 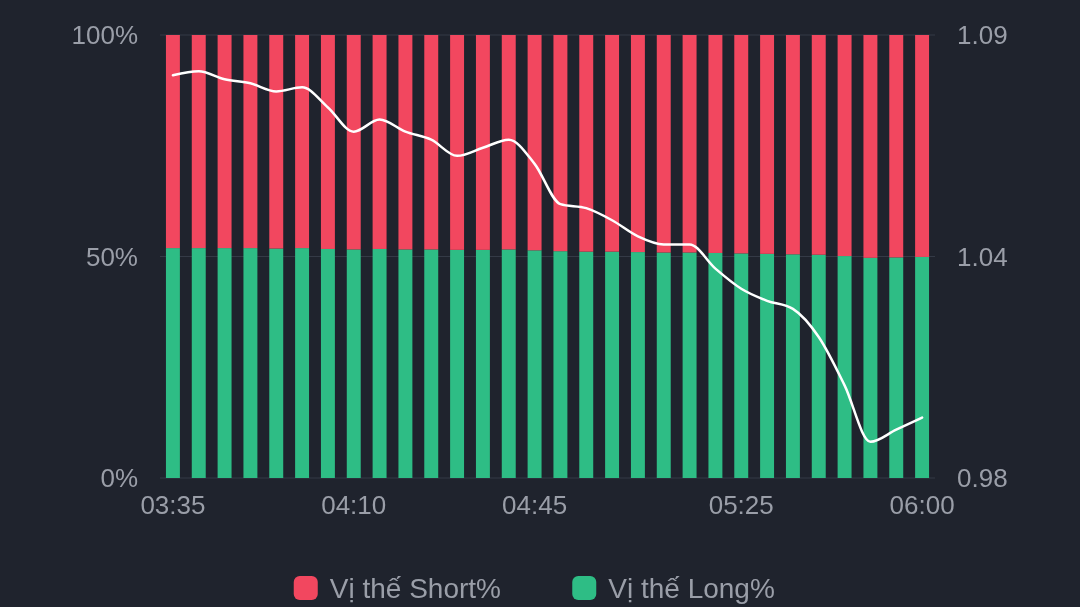 I want to click on x-tick-label: 05:25, so click(x=741, y=505).